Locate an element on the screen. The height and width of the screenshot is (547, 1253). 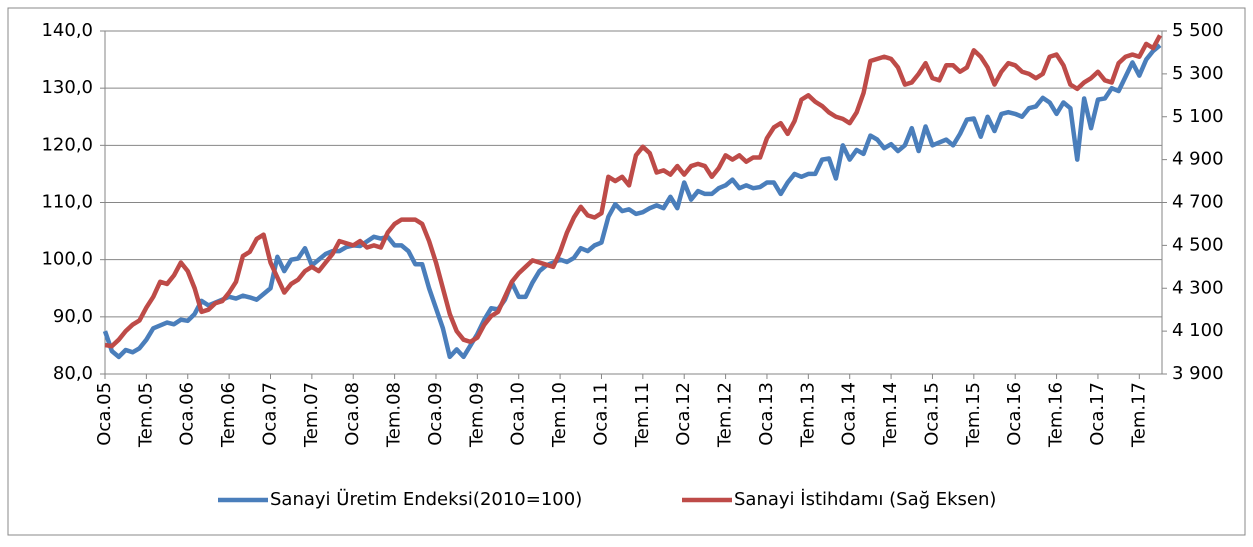
x-tick-label: Oca.15 is located at coordinates (931, 414).